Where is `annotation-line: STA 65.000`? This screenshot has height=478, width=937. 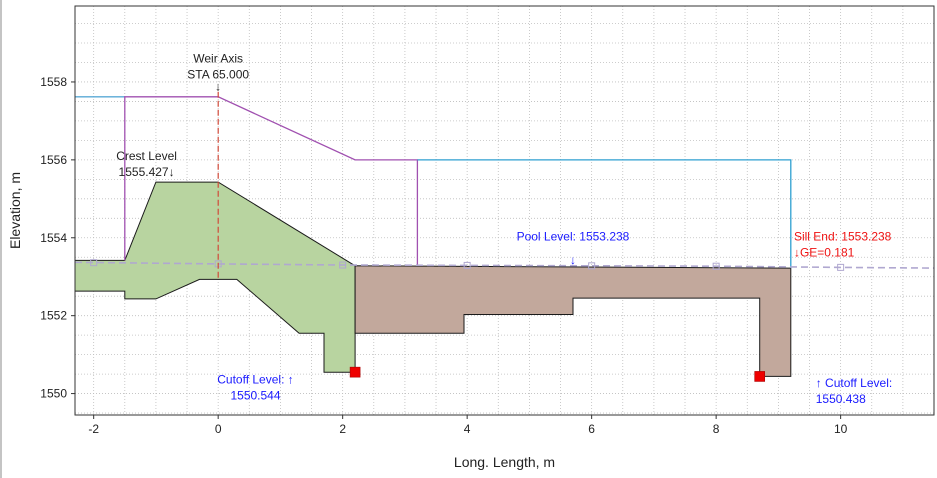 annotation-line: STA 65.000 is located at coordinates (218, 74).